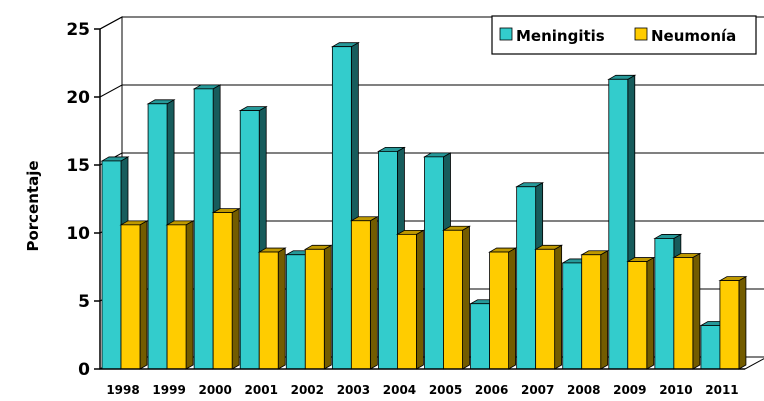 The width and height of the screenshot is (764, 401). I want to click on bar-neumona-2004, so click(410, 299).